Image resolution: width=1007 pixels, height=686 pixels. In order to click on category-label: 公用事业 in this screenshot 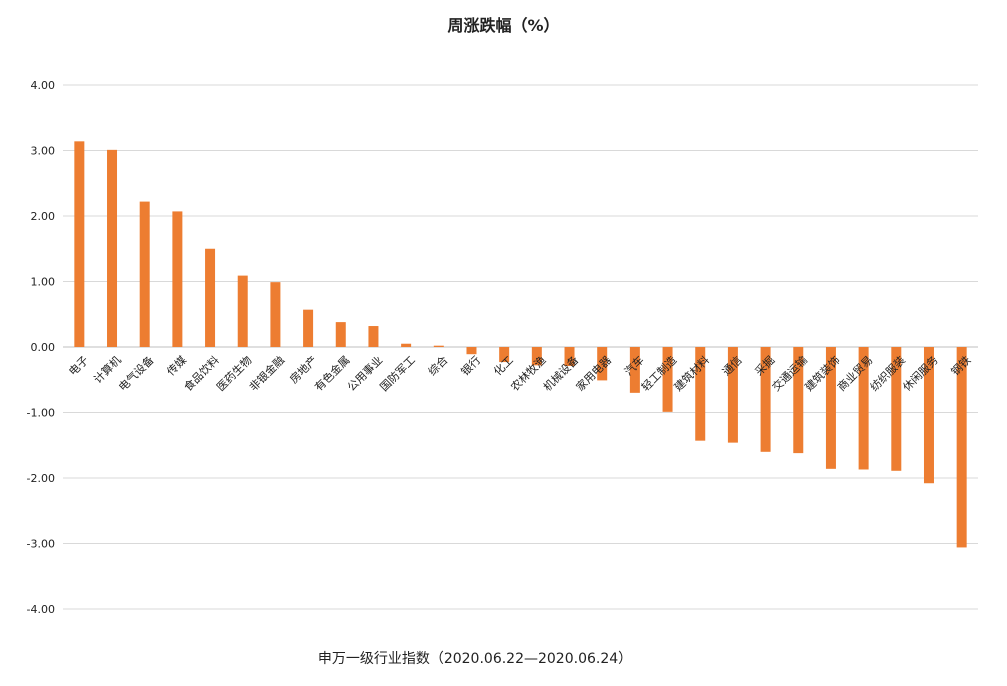, I will do `click(365, 374)`.